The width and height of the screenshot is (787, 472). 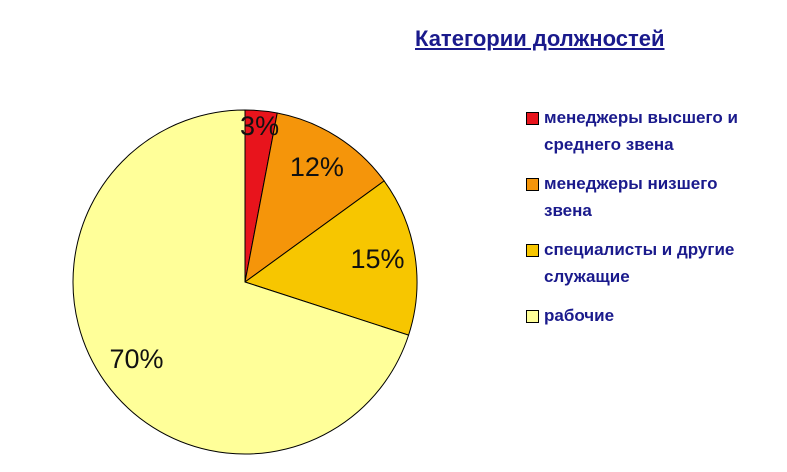 What do you see at coordinates (641, 131) in the screenshot?
I see `legend-label: менеджеры высшего и среднего звена` at bounding box center [641, 131].